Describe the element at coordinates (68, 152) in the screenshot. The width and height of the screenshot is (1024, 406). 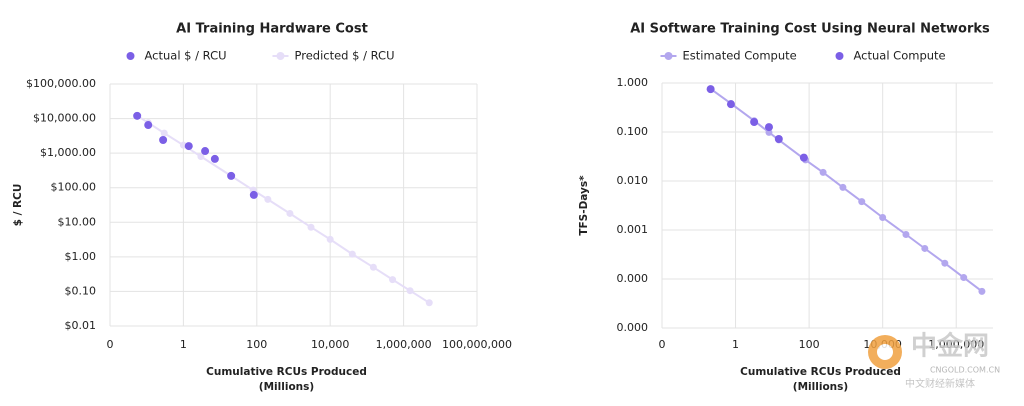
I see `y-tick-label: $1,000.00` at that location.